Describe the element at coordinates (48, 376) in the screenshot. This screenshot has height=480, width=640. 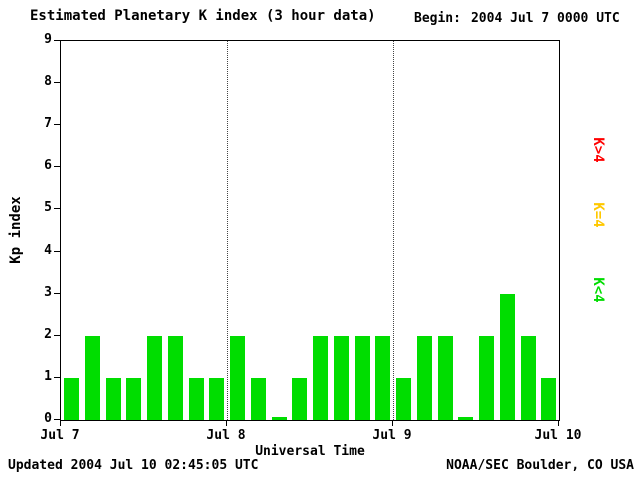
I see `y-tick-label: 1` at that location.